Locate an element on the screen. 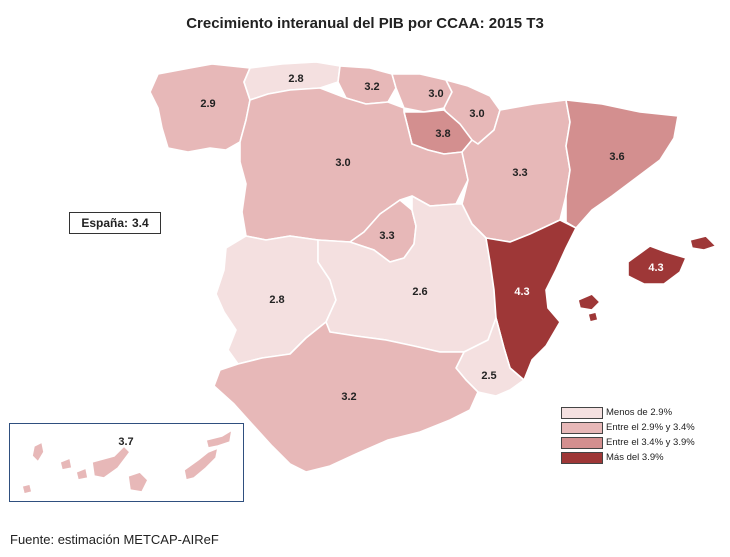 Image resolution: width=730 pixels, height=557 pixels. value-label-galicia: 2.9 is located at coordinates (207, 104).